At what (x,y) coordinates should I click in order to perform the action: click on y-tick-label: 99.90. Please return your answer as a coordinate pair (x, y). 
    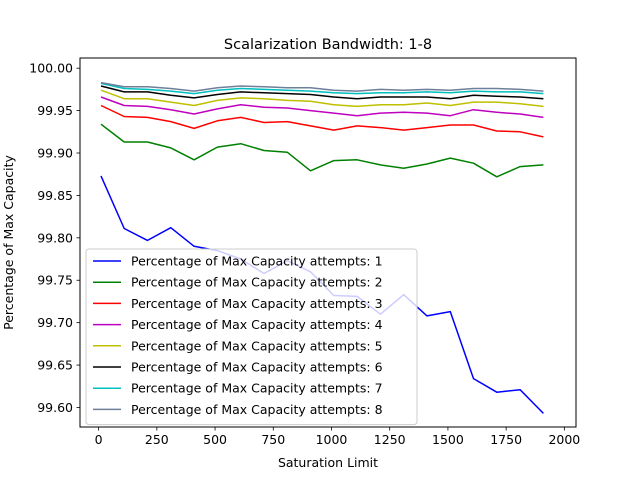
    Looking at the image, I should click on (55, 153).